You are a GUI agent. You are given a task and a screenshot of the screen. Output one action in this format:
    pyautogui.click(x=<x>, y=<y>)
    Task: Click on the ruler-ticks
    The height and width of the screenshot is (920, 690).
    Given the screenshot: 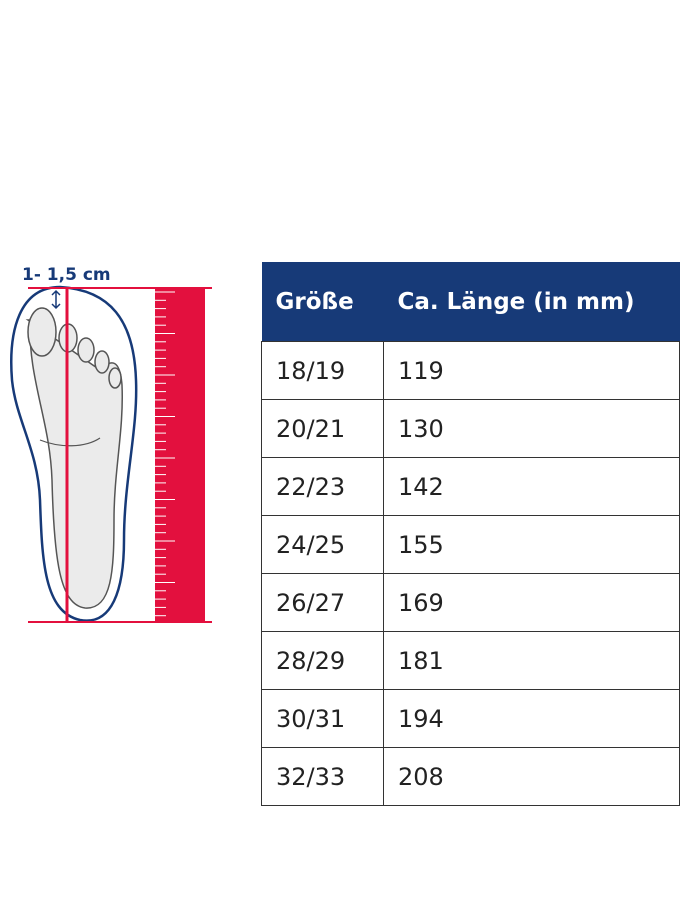 What is the action you would take?
    pyautogui.click(x=165, y=454)
    